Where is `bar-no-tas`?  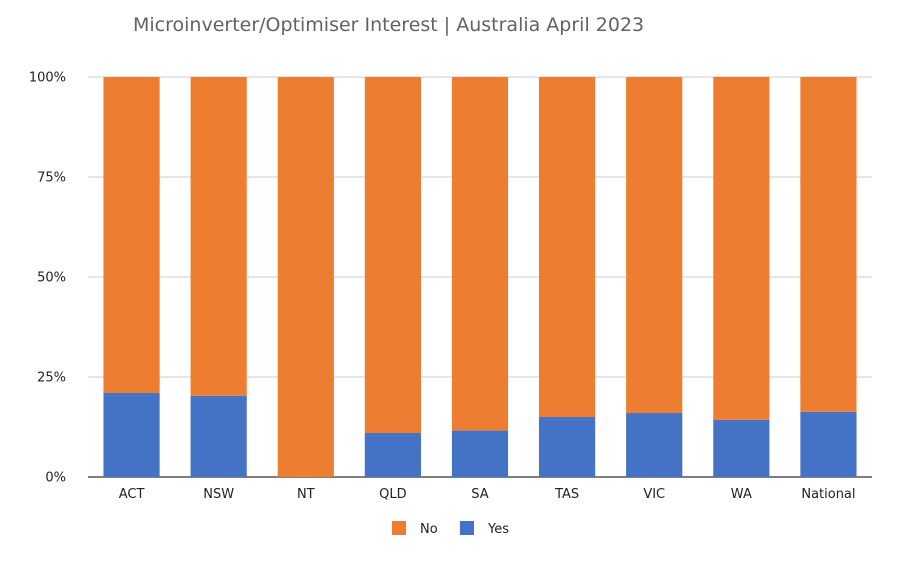
bar-no-tas is located at coordinates (567, 247).